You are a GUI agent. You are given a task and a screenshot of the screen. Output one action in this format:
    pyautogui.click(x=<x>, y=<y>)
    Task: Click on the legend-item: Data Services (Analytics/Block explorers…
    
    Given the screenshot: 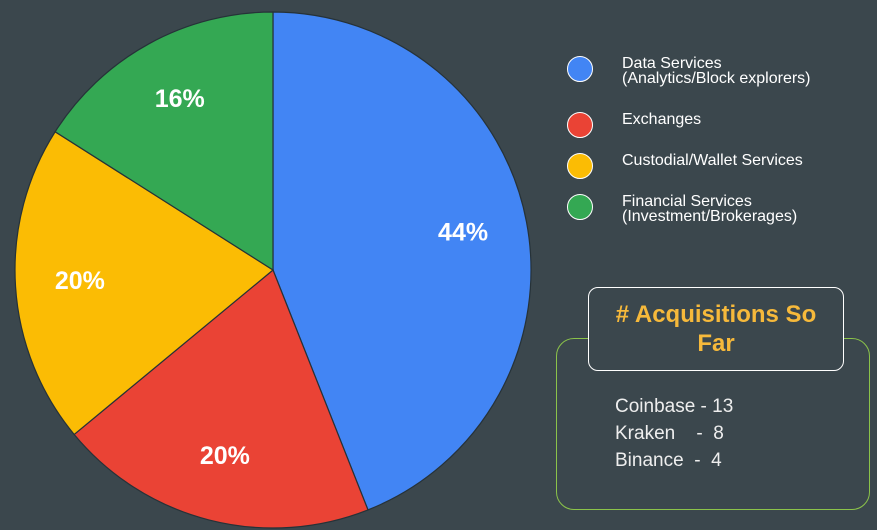 What is the action you would take?
    pyautogui.click(x=690, y=71)
    